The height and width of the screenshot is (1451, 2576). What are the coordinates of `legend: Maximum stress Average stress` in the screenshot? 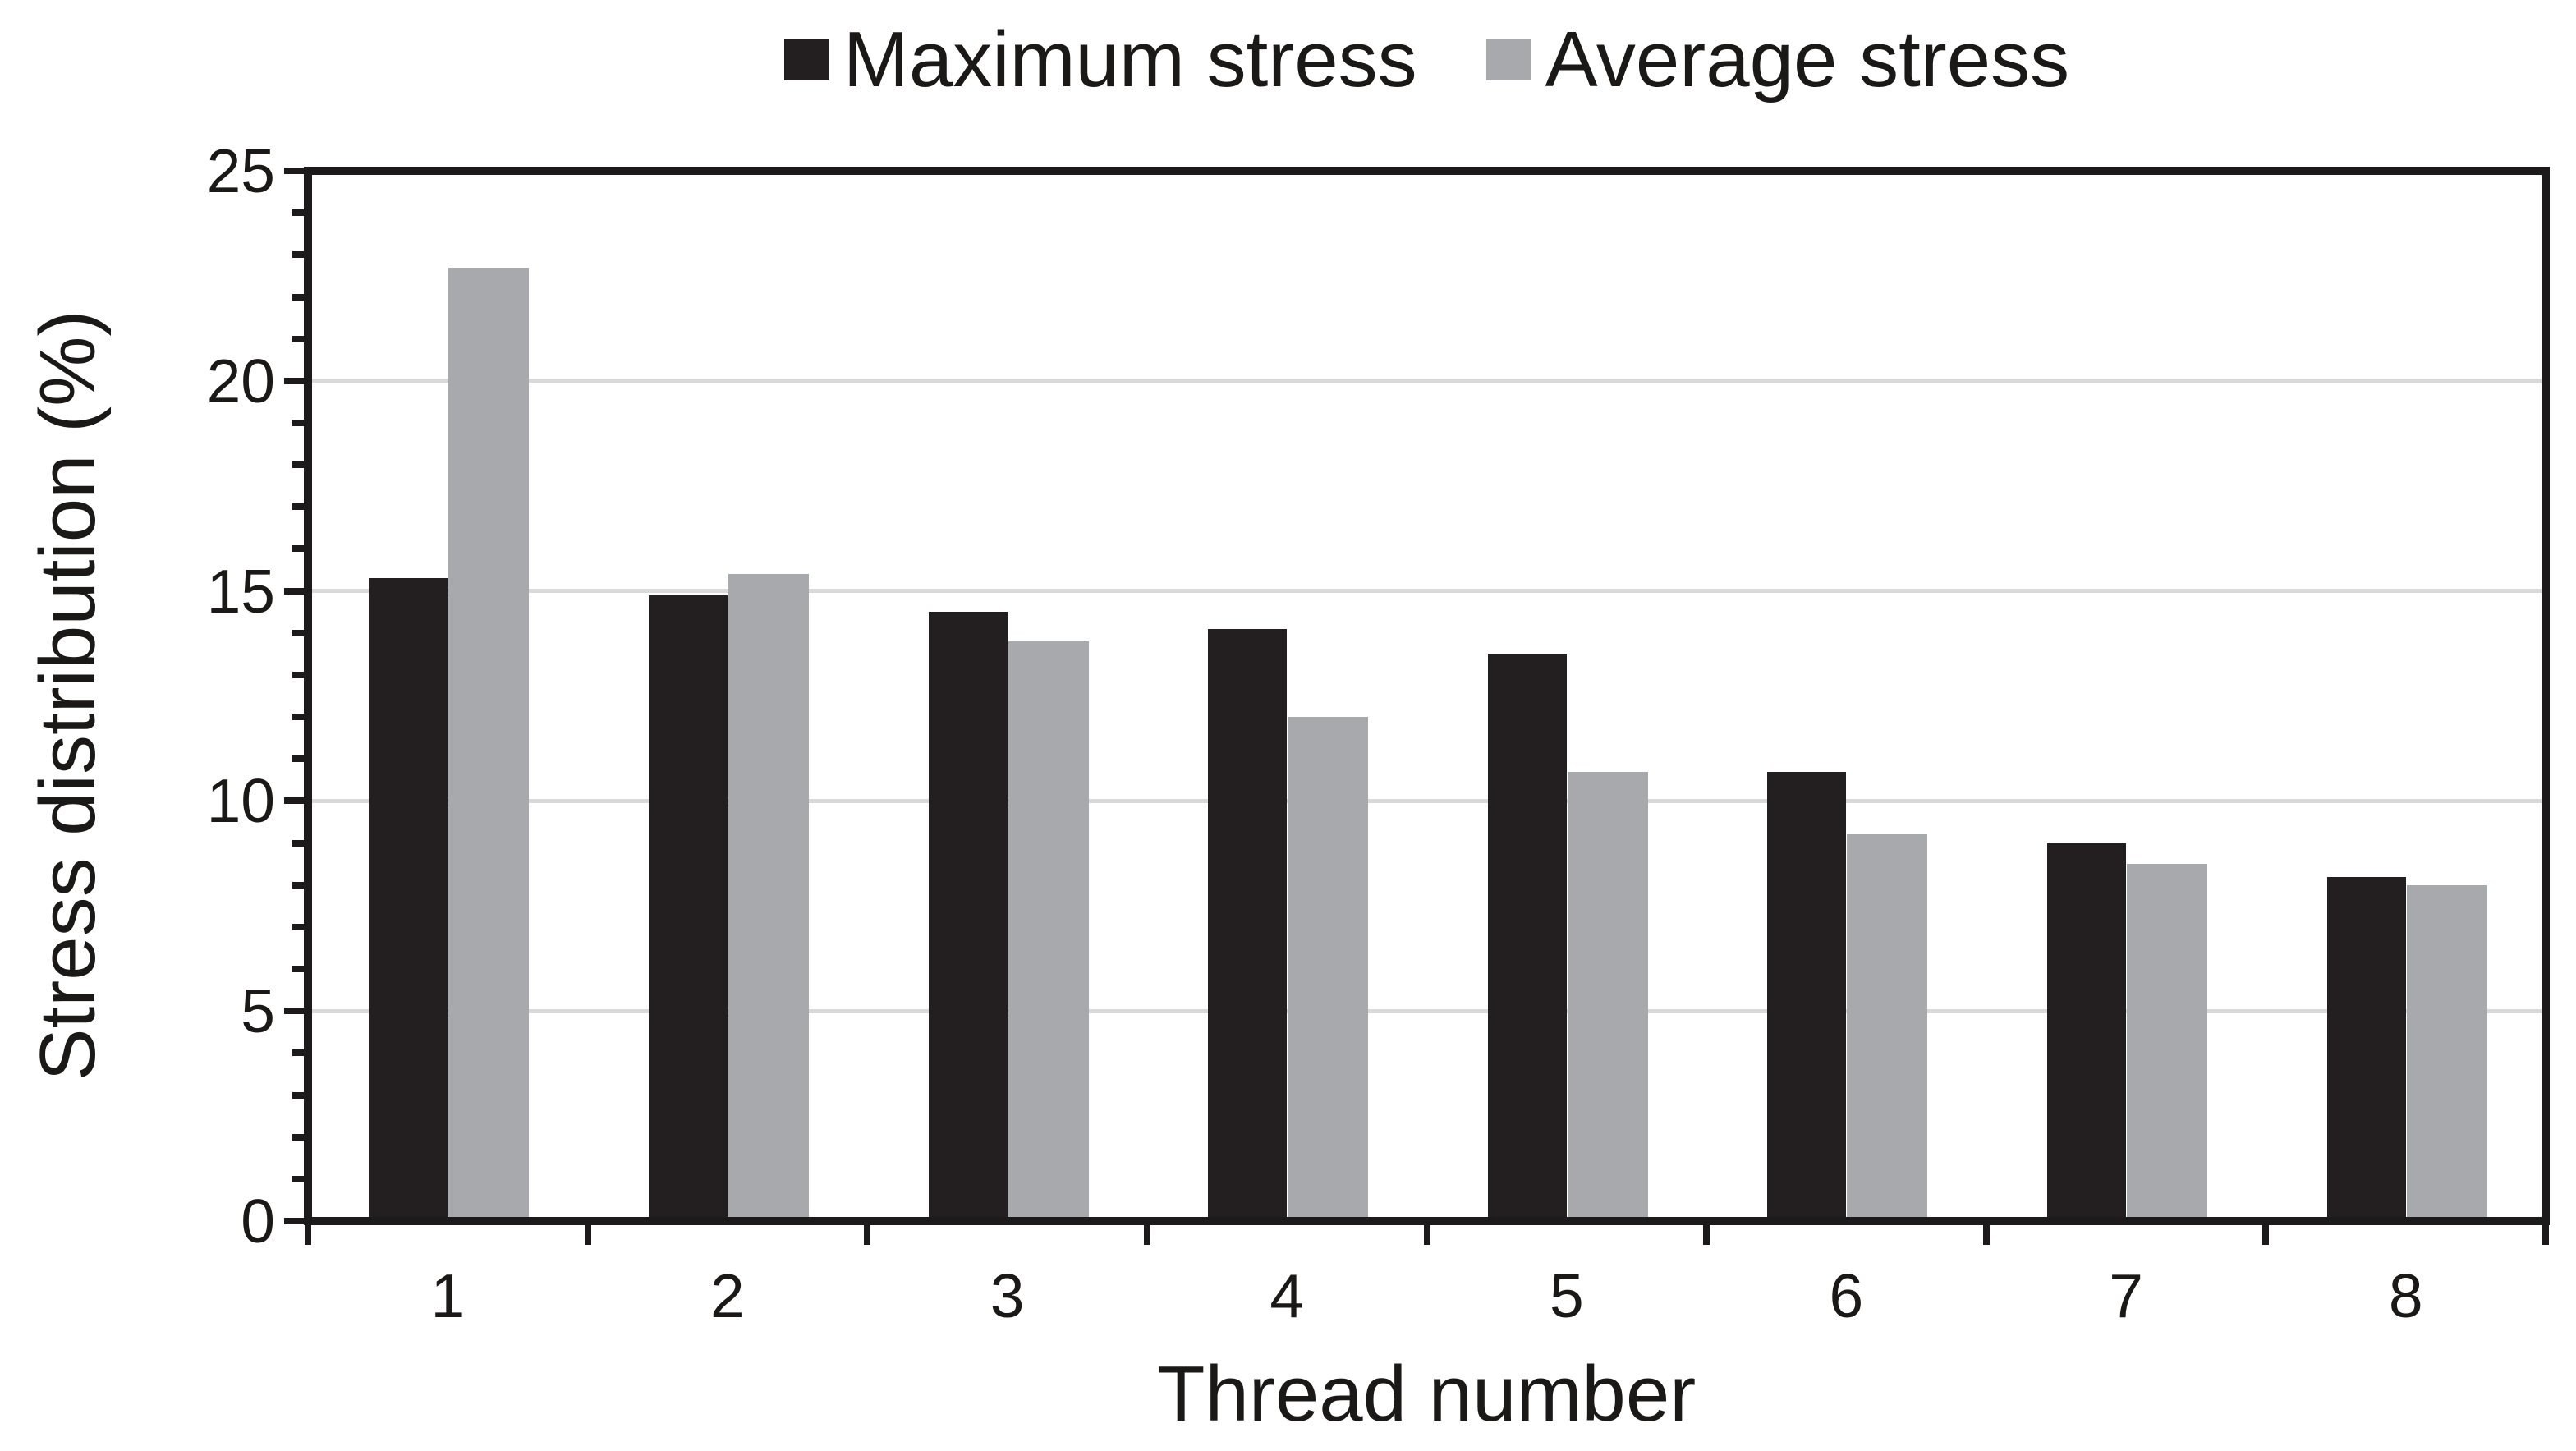 It's located at (1427, 60).